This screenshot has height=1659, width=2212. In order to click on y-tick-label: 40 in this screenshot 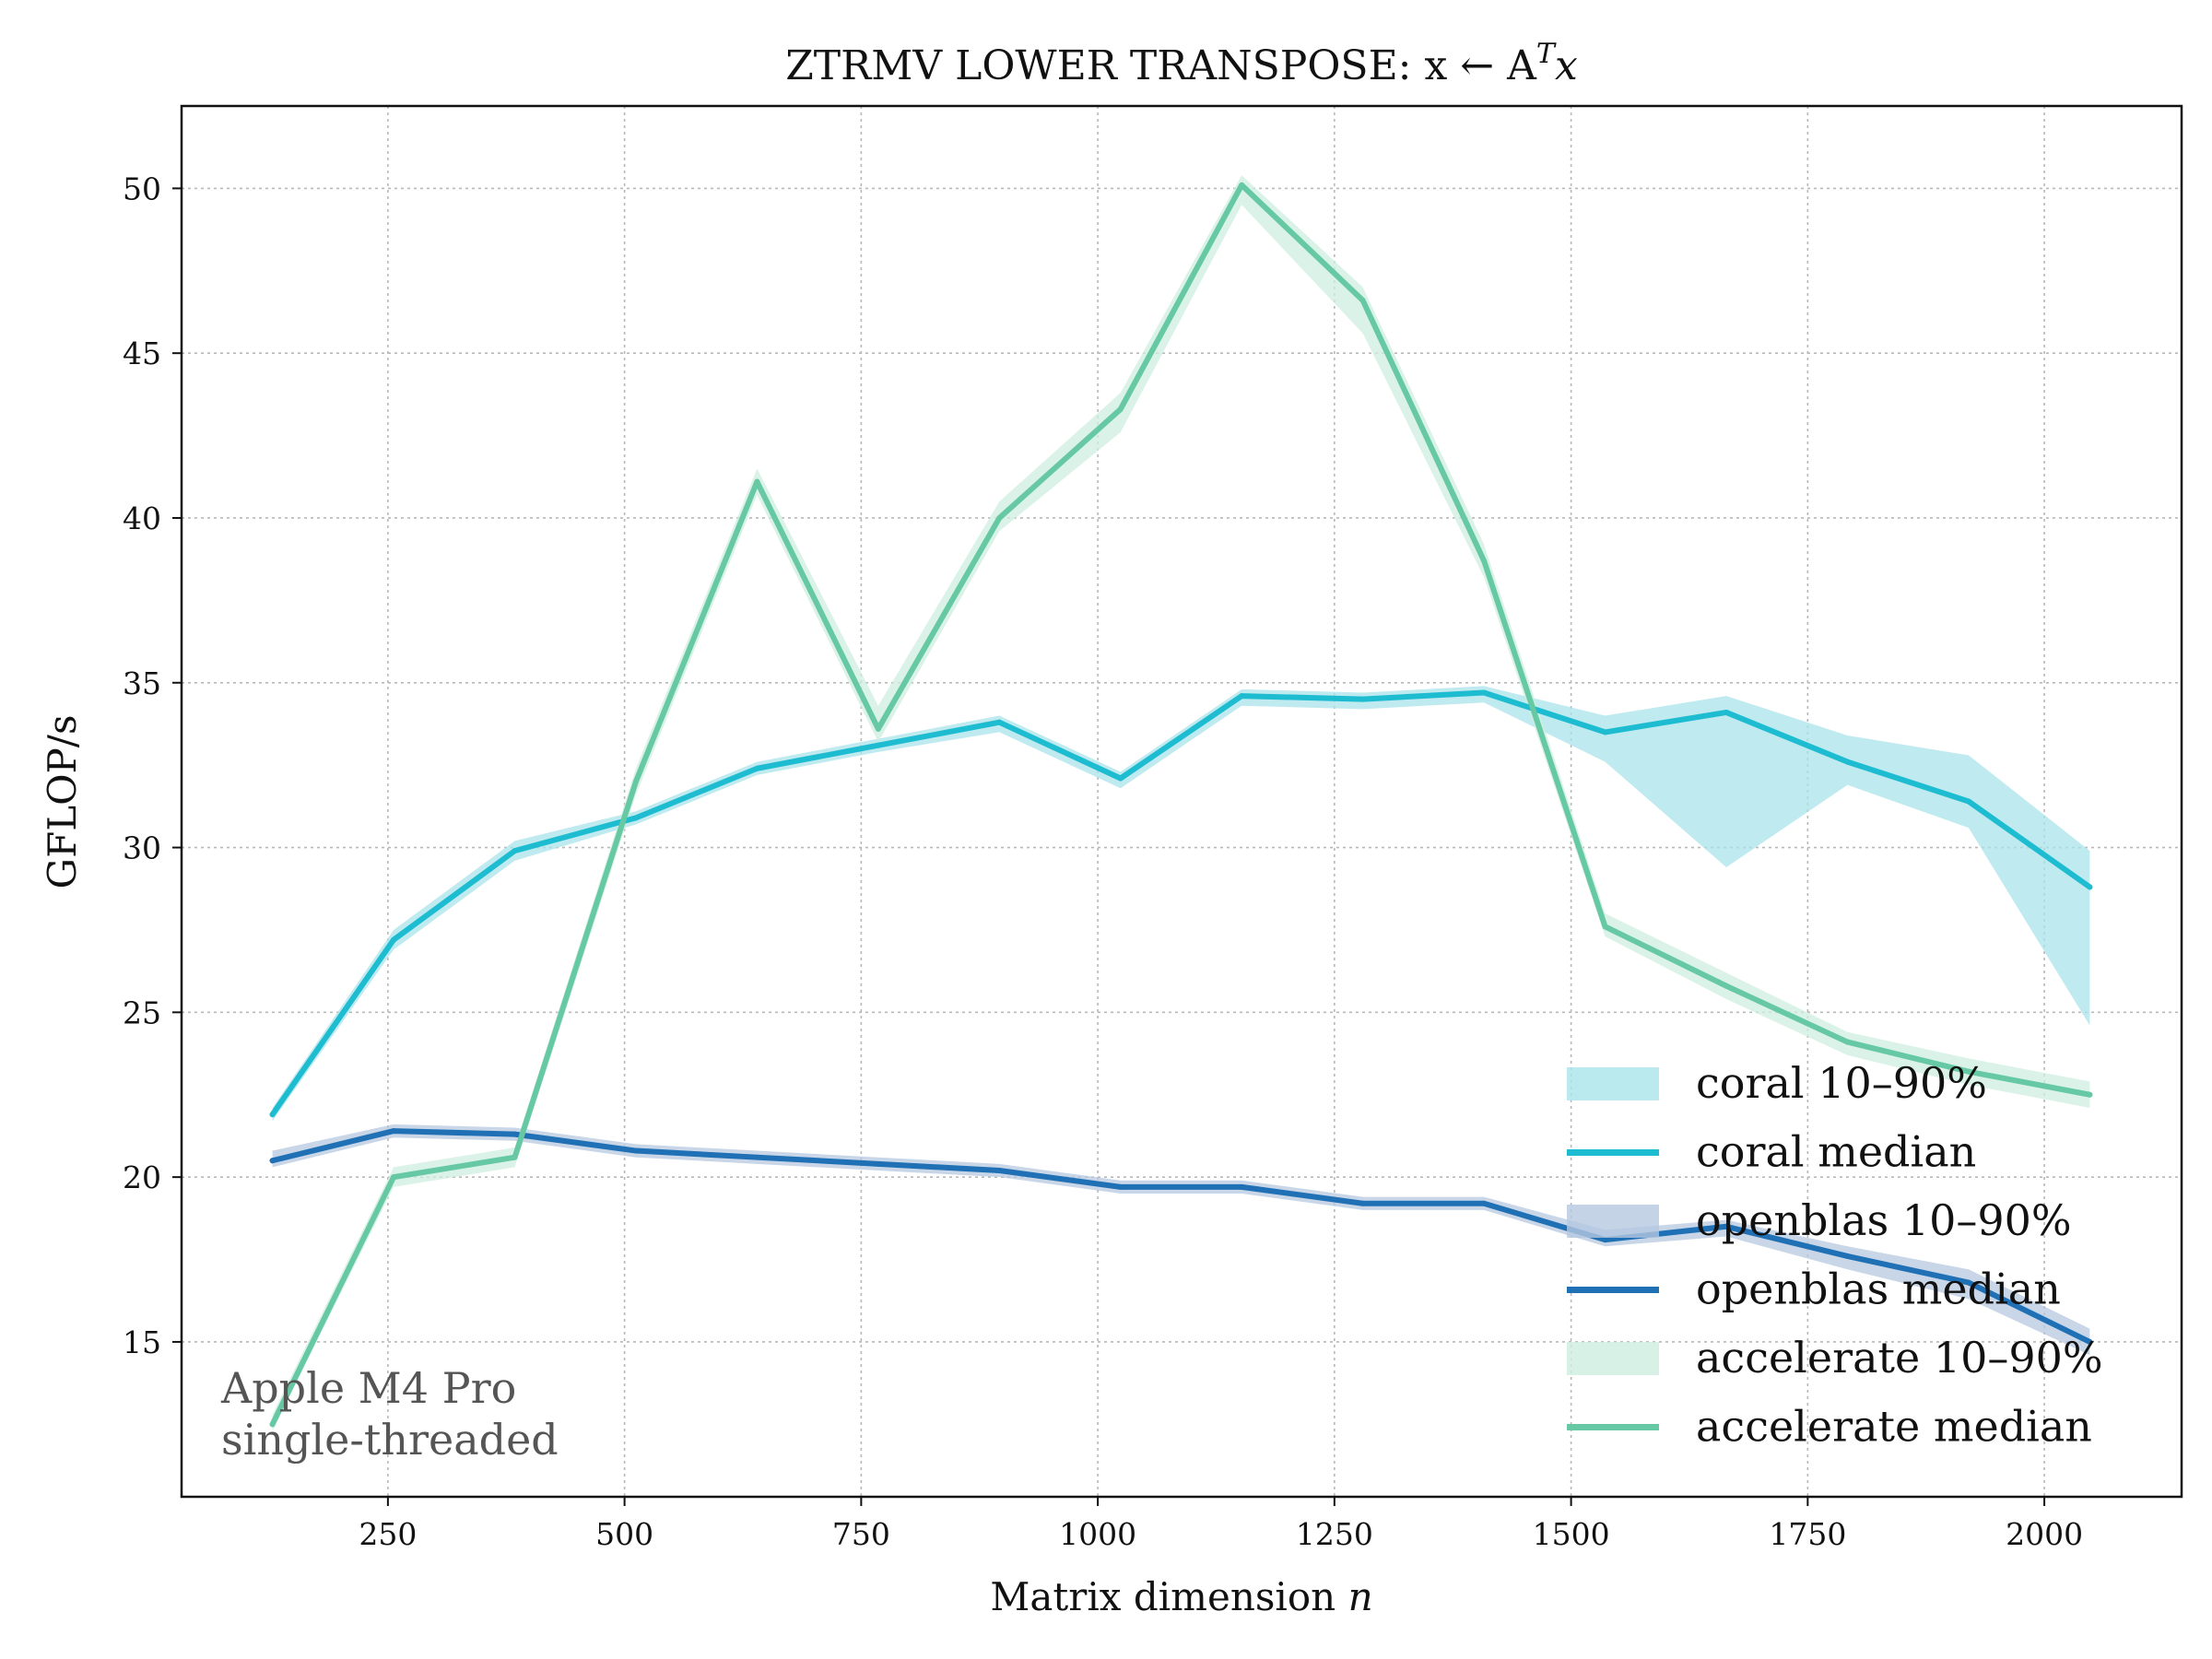, I will do `click(142, 518)`.